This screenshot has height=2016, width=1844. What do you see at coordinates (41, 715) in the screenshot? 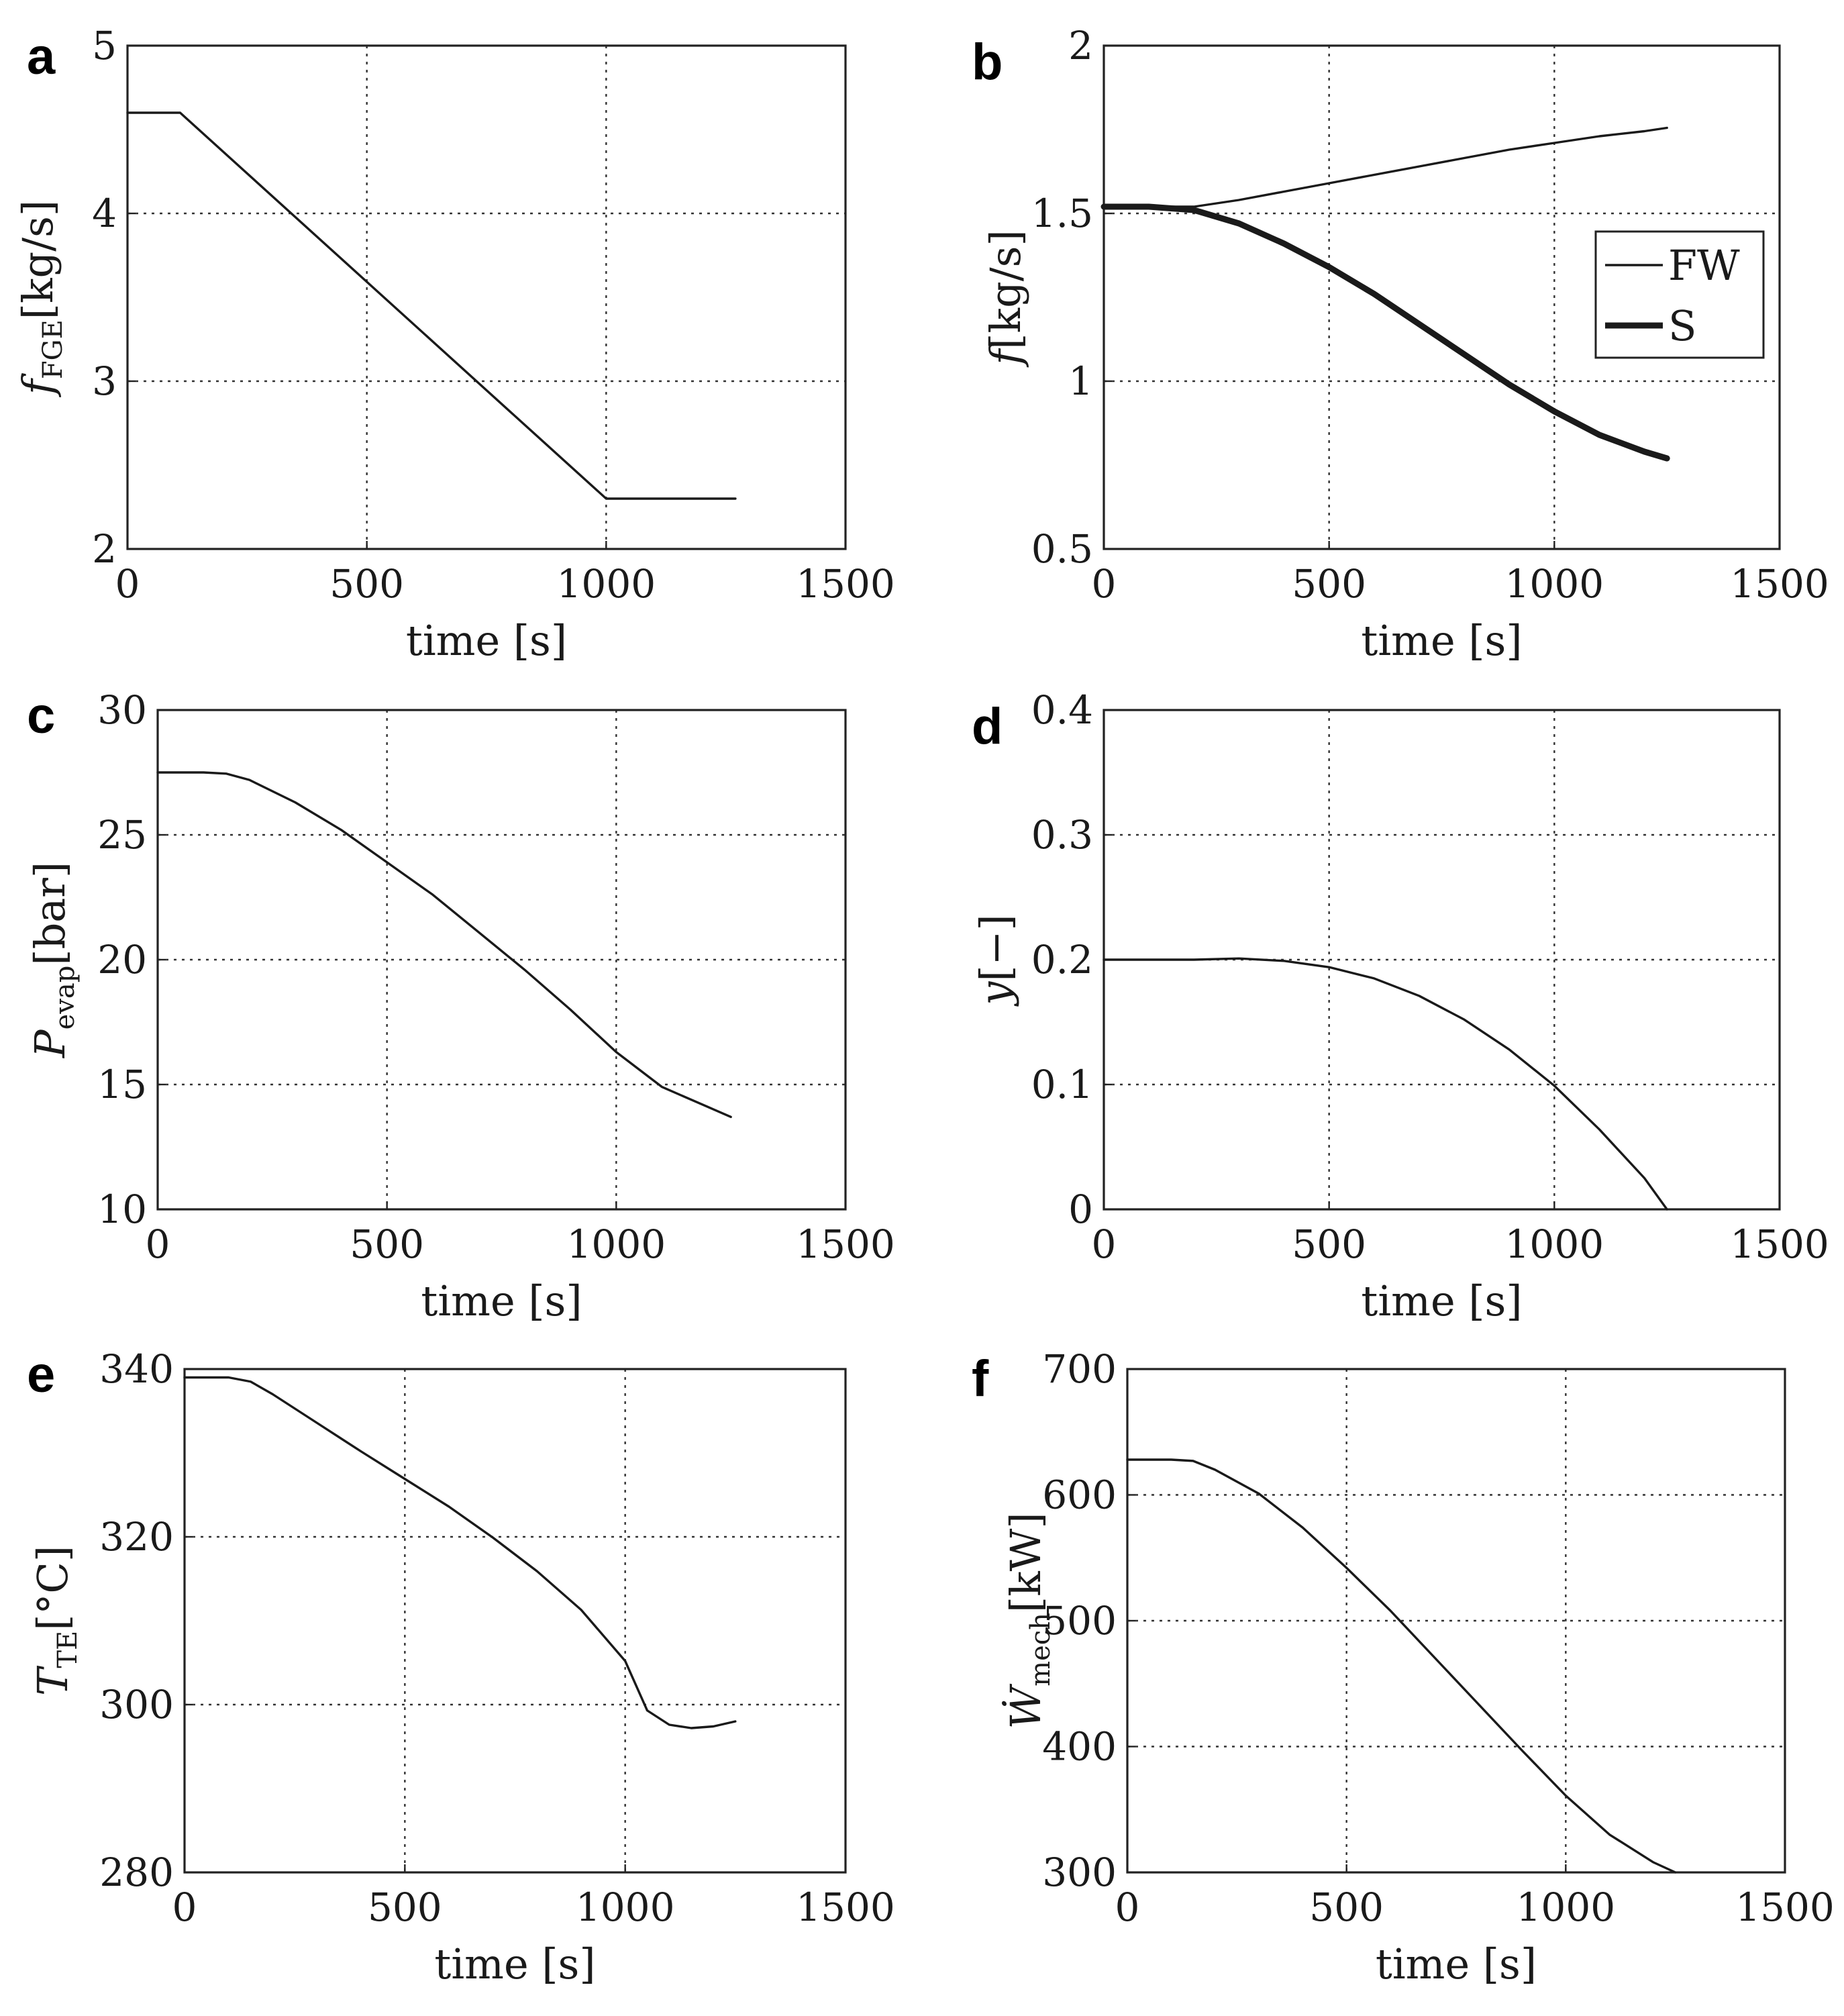
I see `panel-letter: c` at bounding box center [41, 715].